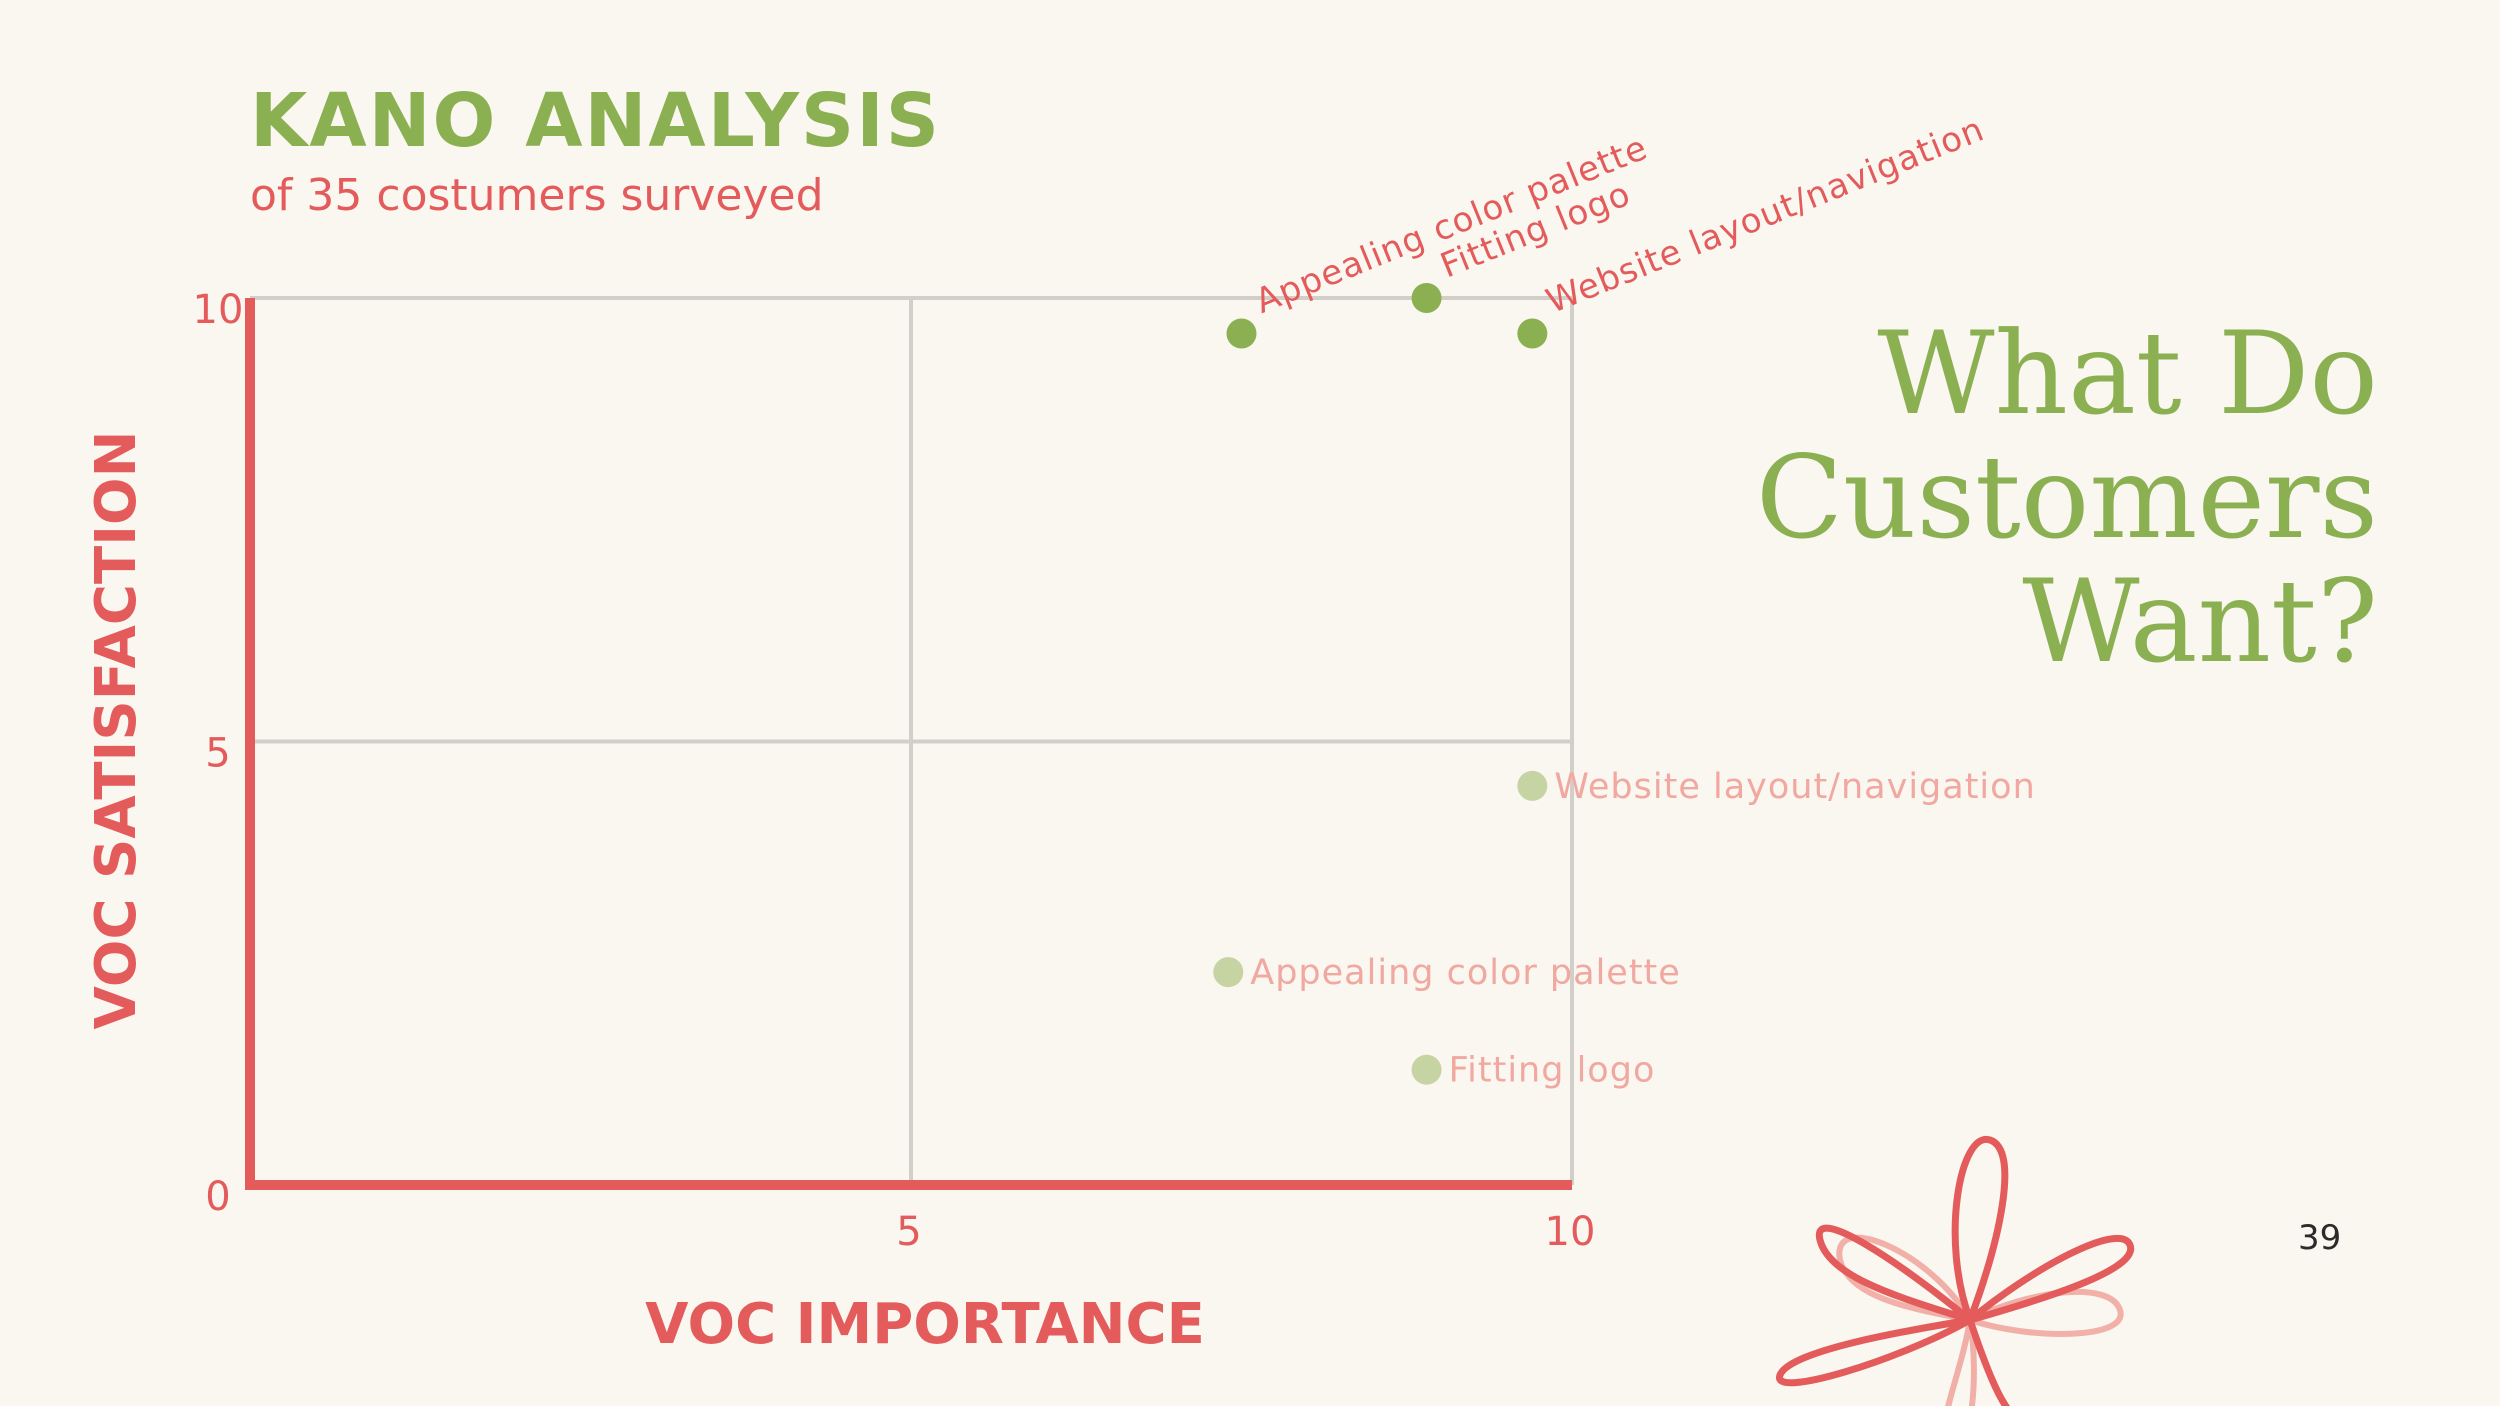  Describe the element at coordinates (1465, 973) in the screenshot. I see `data-point-label: Appealing color palette` at that location.